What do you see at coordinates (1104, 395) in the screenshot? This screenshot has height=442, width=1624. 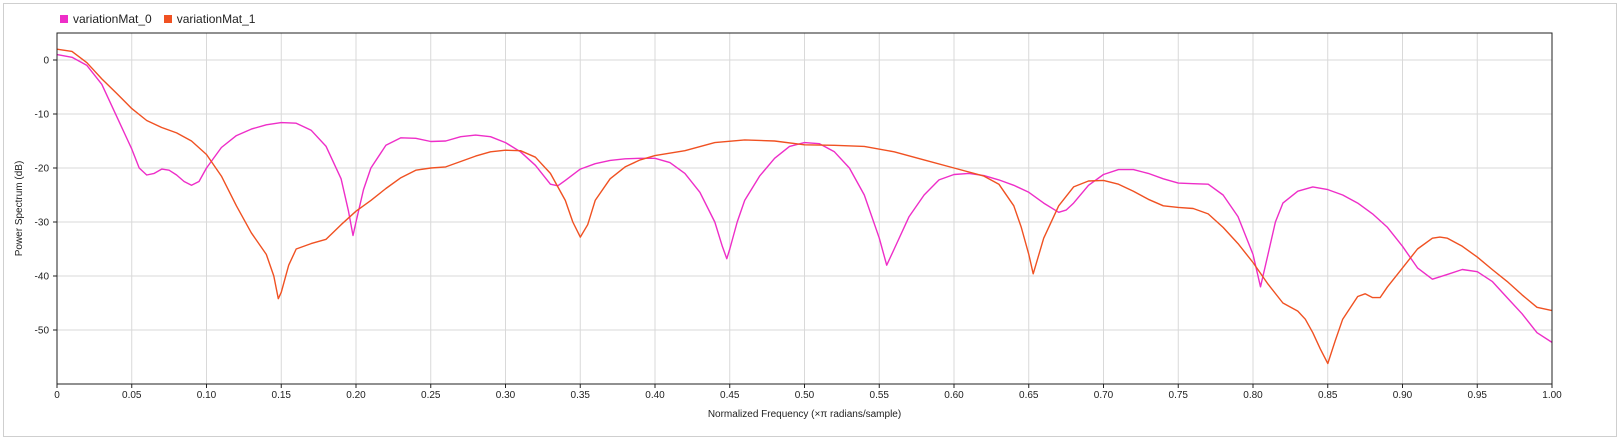 I see `x-tick-label: 0.70` at bounding box center [1104, 395].